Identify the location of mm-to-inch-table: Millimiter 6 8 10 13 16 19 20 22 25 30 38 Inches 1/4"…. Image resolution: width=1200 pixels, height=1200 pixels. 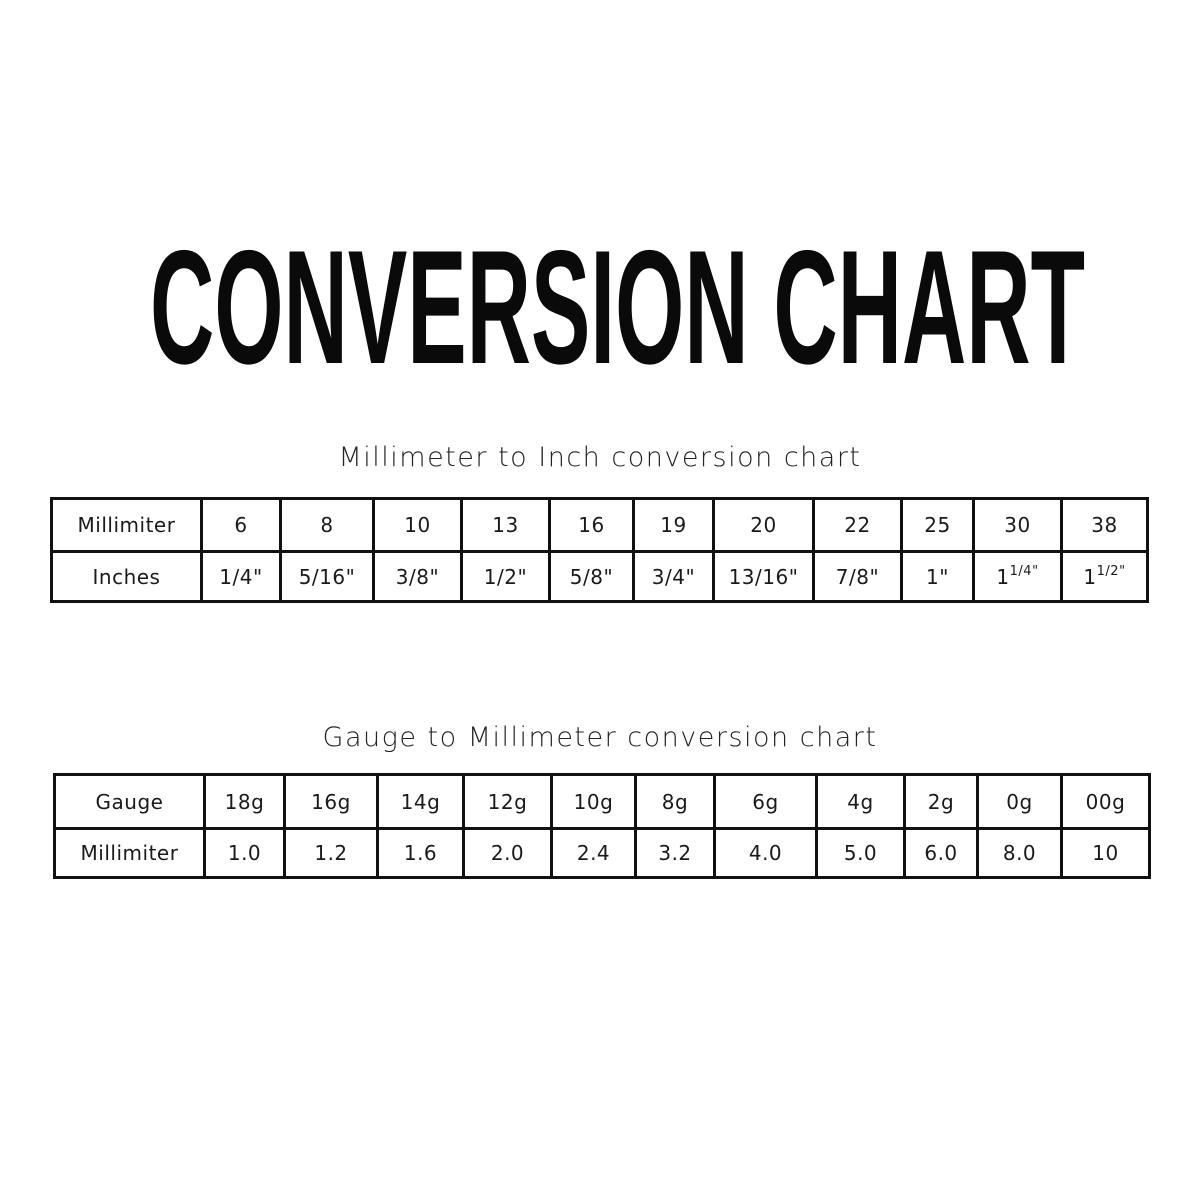
(599, 550).